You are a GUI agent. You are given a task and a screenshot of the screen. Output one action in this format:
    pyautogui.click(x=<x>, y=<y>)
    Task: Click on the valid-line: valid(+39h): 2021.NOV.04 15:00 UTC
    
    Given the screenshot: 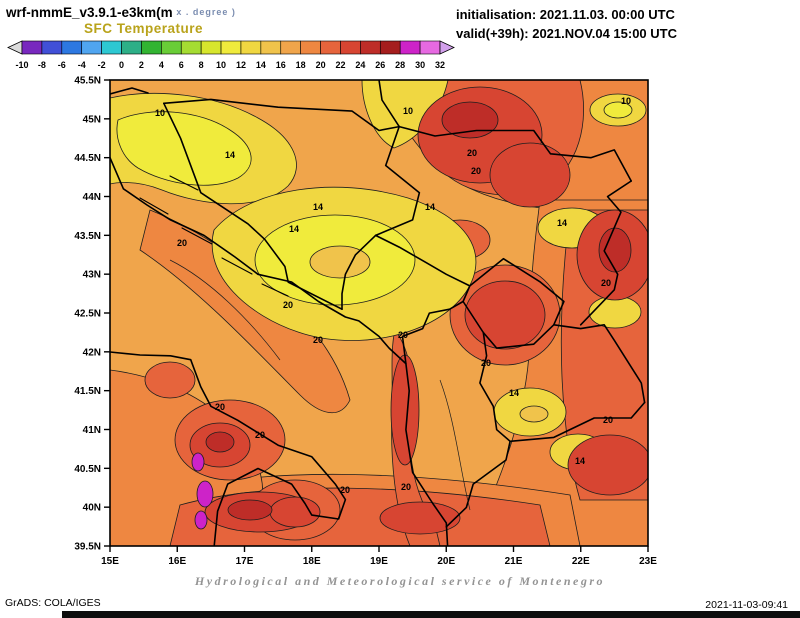 What is the action you would take?
    pyautogui.click(x=566, y=33)
    